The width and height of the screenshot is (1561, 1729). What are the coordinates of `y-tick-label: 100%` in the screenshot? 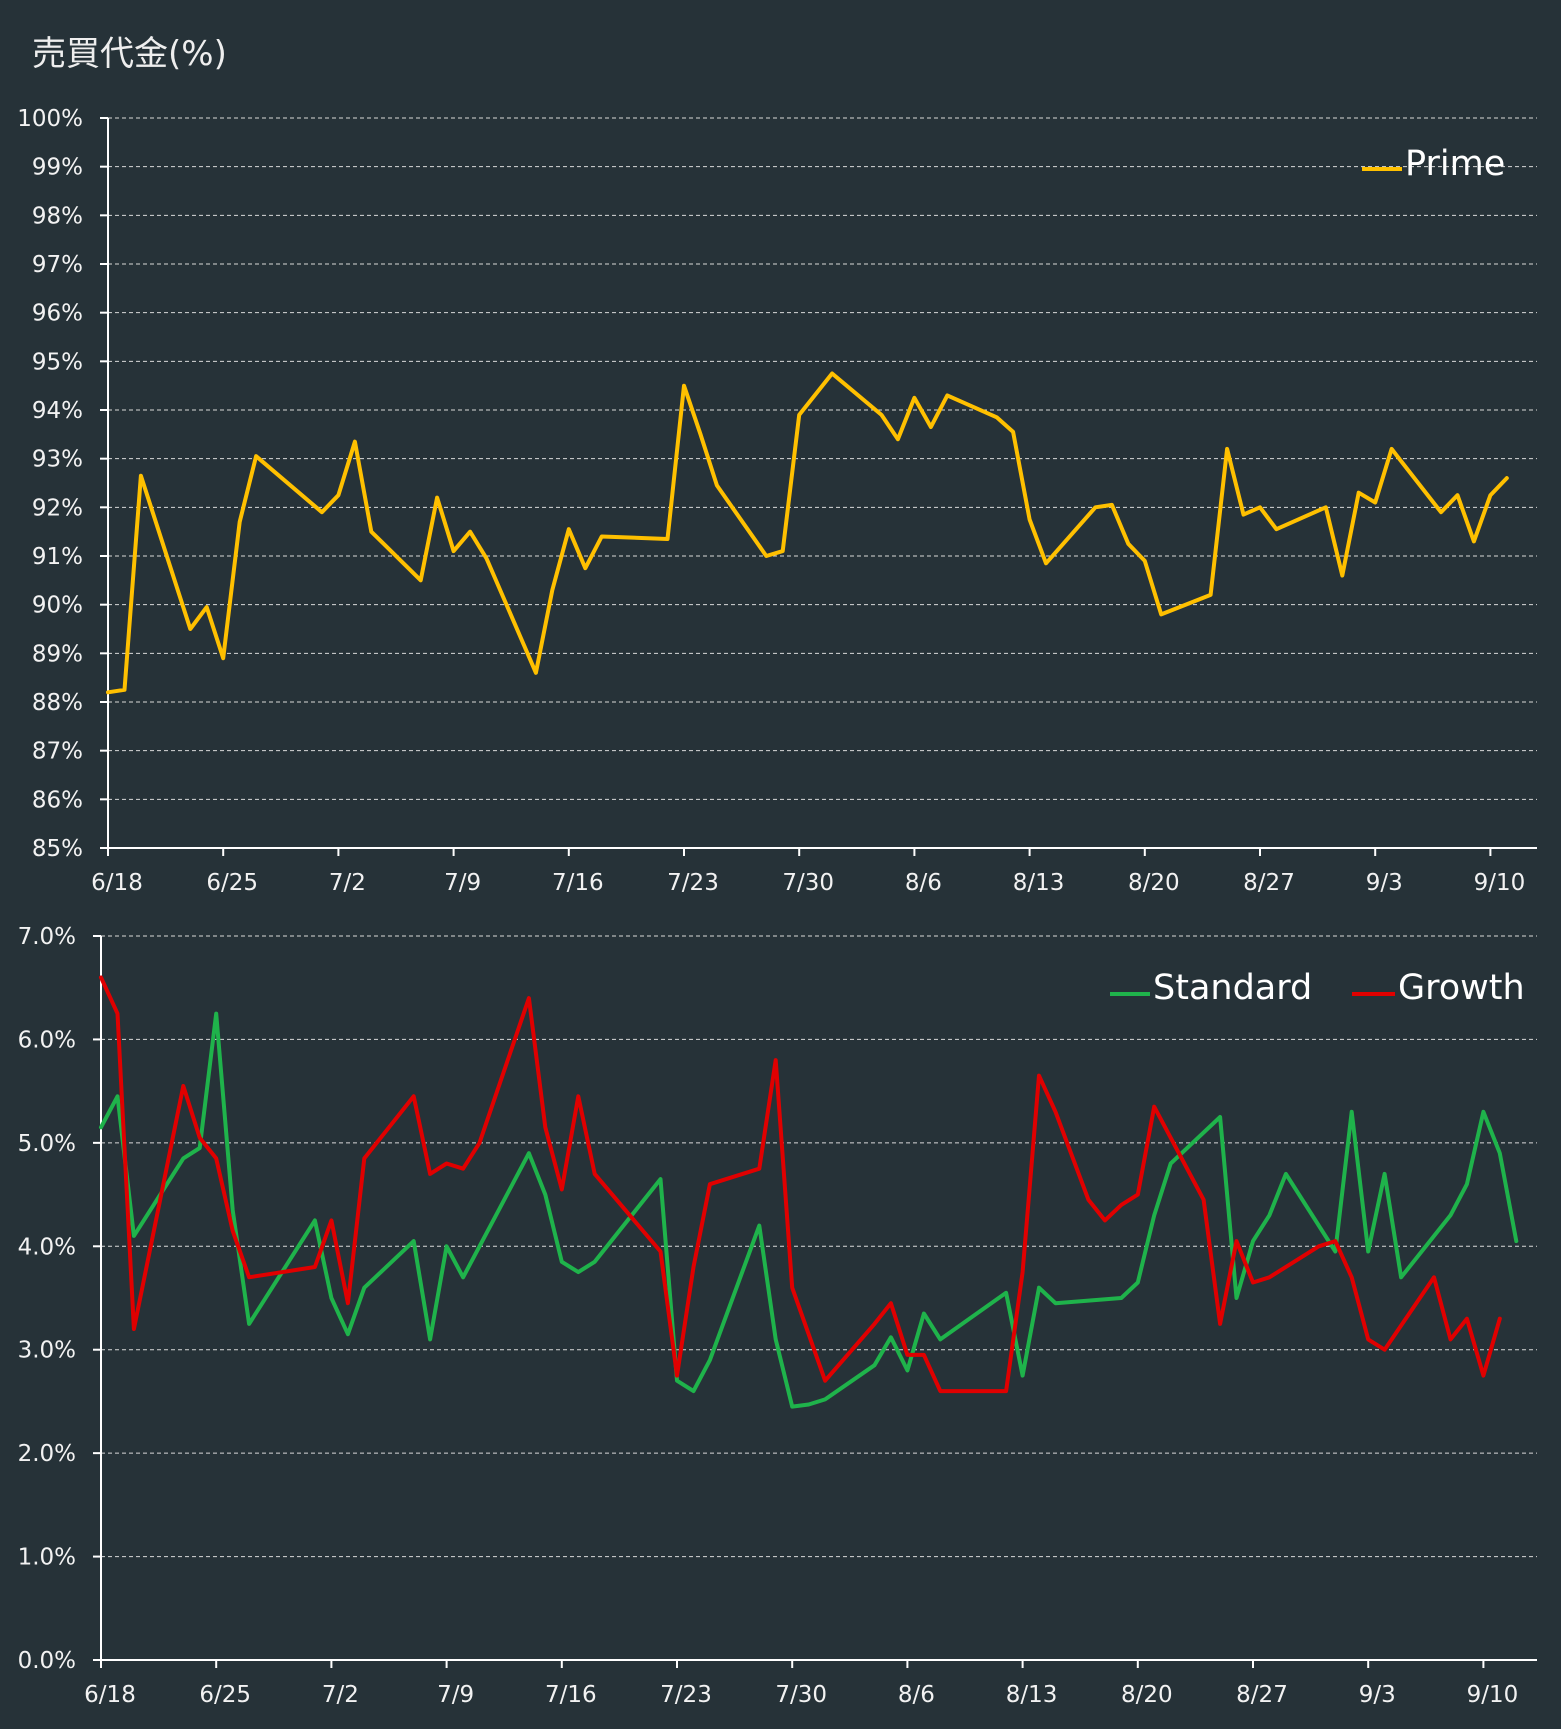 It's located at (50, 119).